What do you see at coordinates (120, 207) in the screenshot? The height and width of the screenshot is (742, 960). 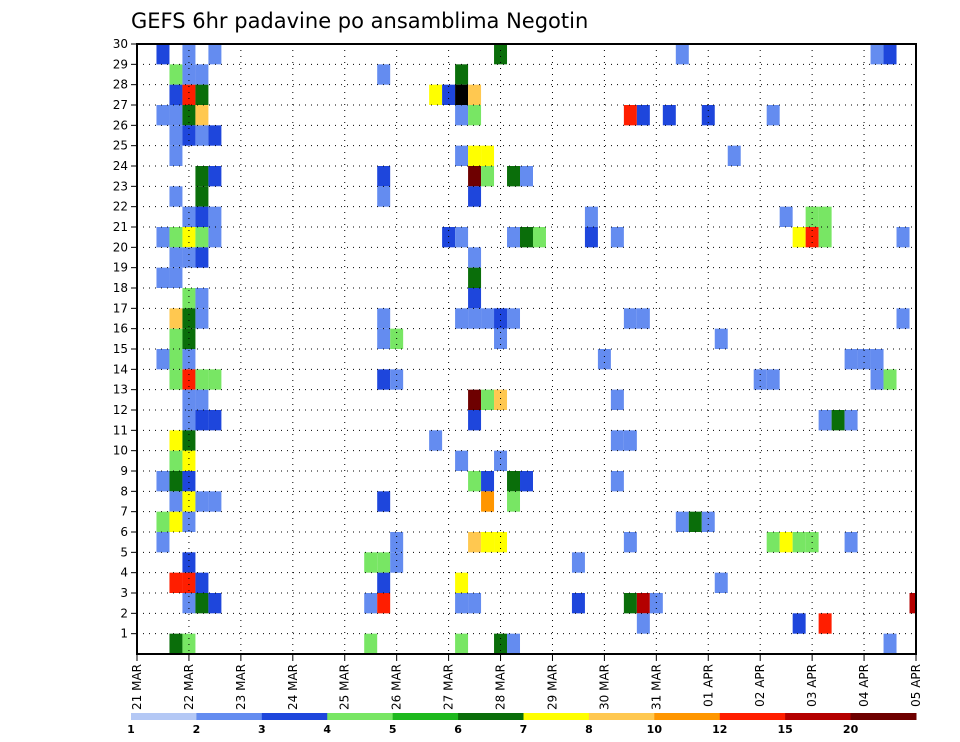 I see `y-tick-label: 22` at bounding box center [120, 207].